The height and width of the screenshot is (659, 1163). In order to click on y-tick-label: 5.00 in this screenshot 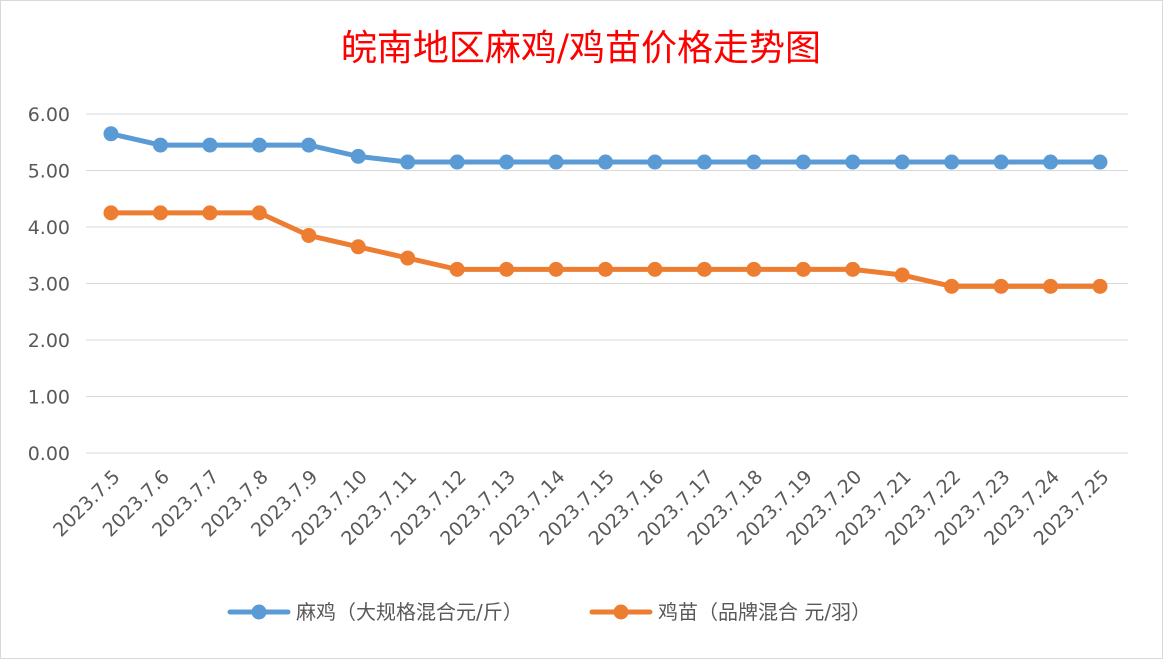, I will do `click(49, 172)`.